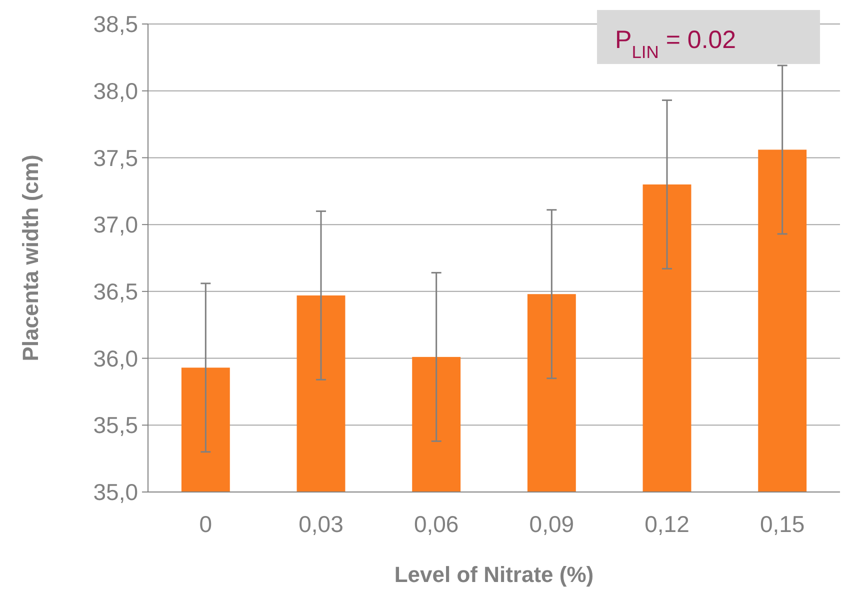 This screenshot has width=849, height=589. Describe the element at coordinates (115, 24) in the screenshot. I see `y-tick-label: 38,5` at that location.